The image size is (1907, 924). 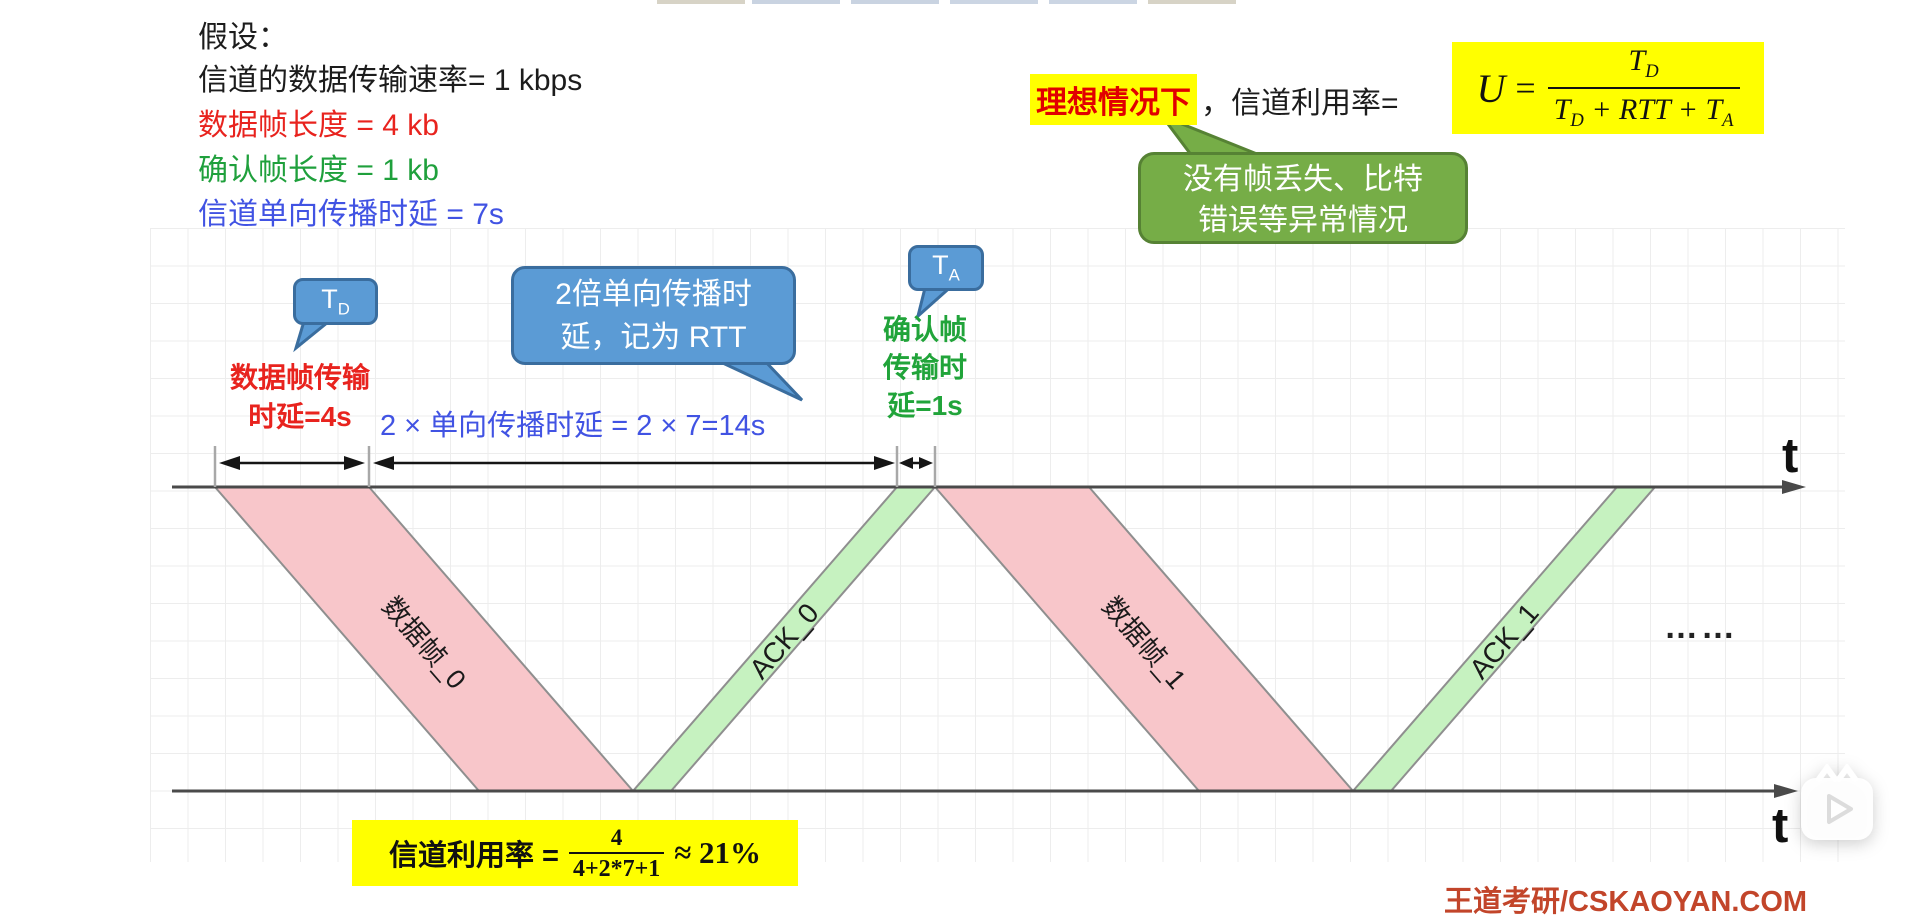 I want to click on assumption-ack-frame-len: 确认帧长度 = 1 kb, so click(x=318, y=170).